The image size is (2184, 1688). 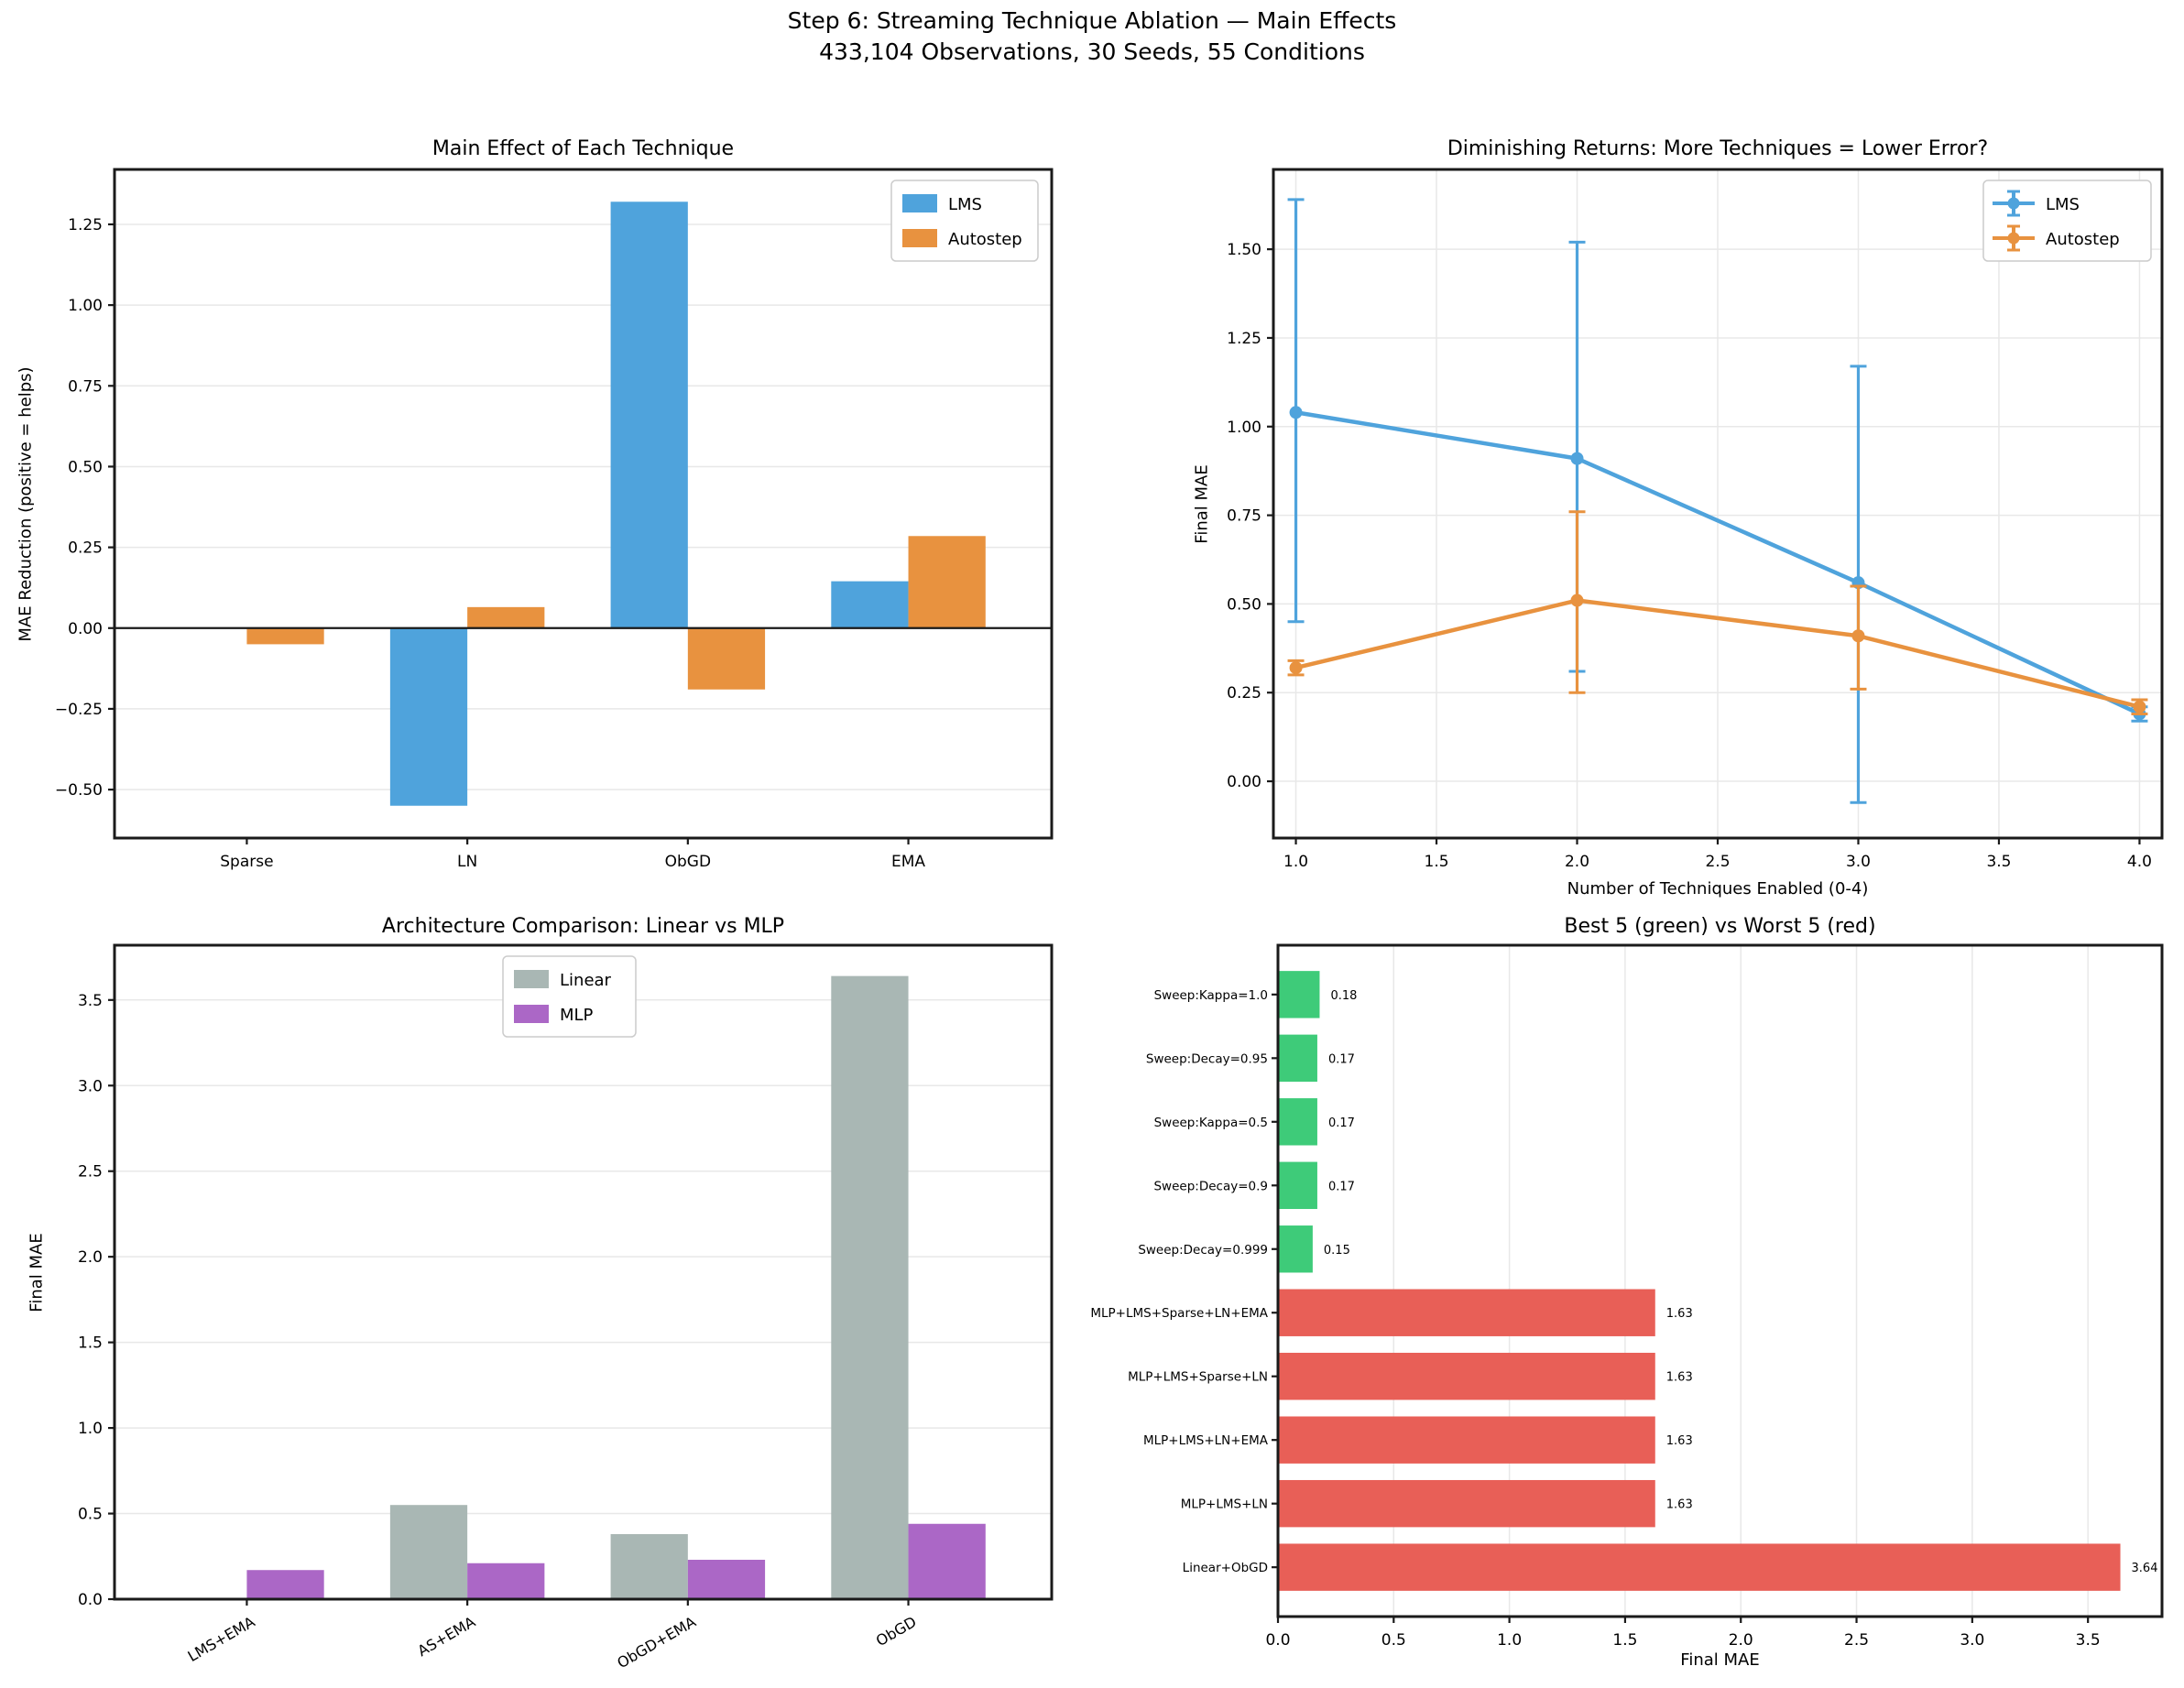 I want to click on y-tick-label: 2.0, so click(x=90, y=1257).